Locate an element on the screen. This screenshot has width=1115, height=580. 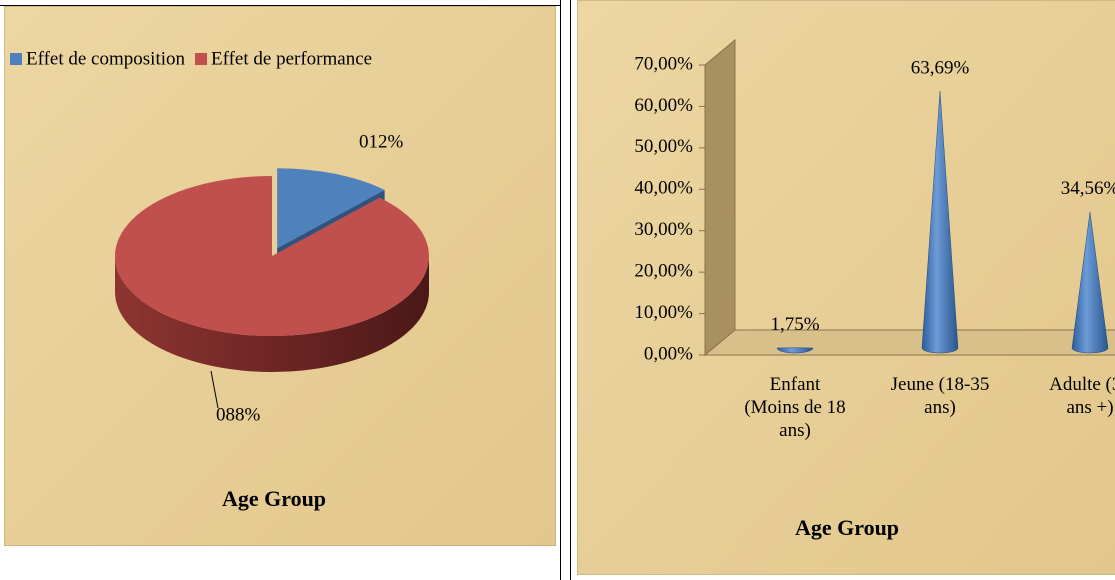
y-tick-label: 0,00% is located at coordinates (668, 353).